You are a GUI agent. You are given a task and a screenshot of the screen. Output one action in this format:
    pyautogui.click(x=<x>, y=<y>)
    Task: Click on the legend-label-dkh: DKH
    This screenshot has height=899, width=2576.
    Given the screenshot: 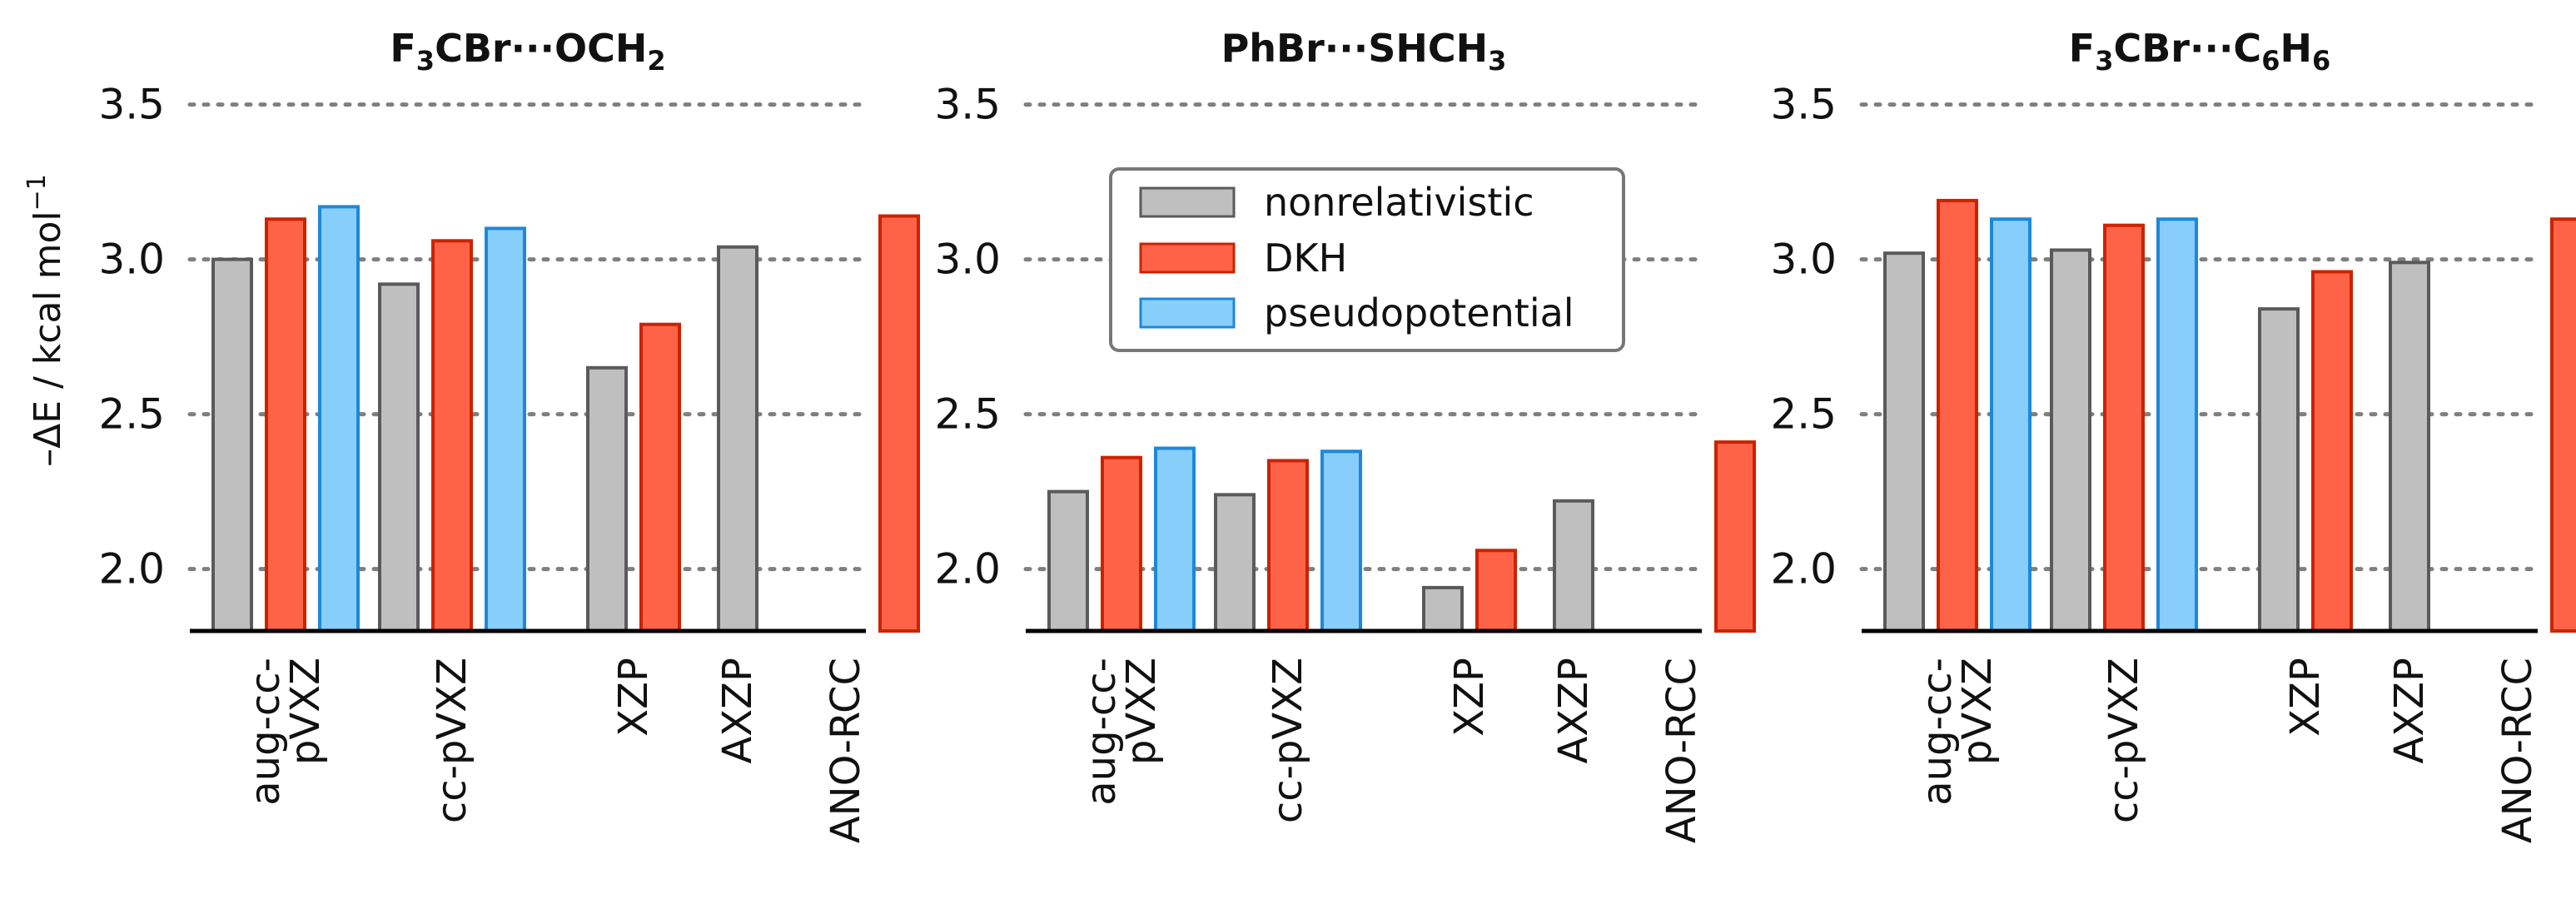 What is the action you would take?
    pyautogui.click(x=1305, y=258)
    